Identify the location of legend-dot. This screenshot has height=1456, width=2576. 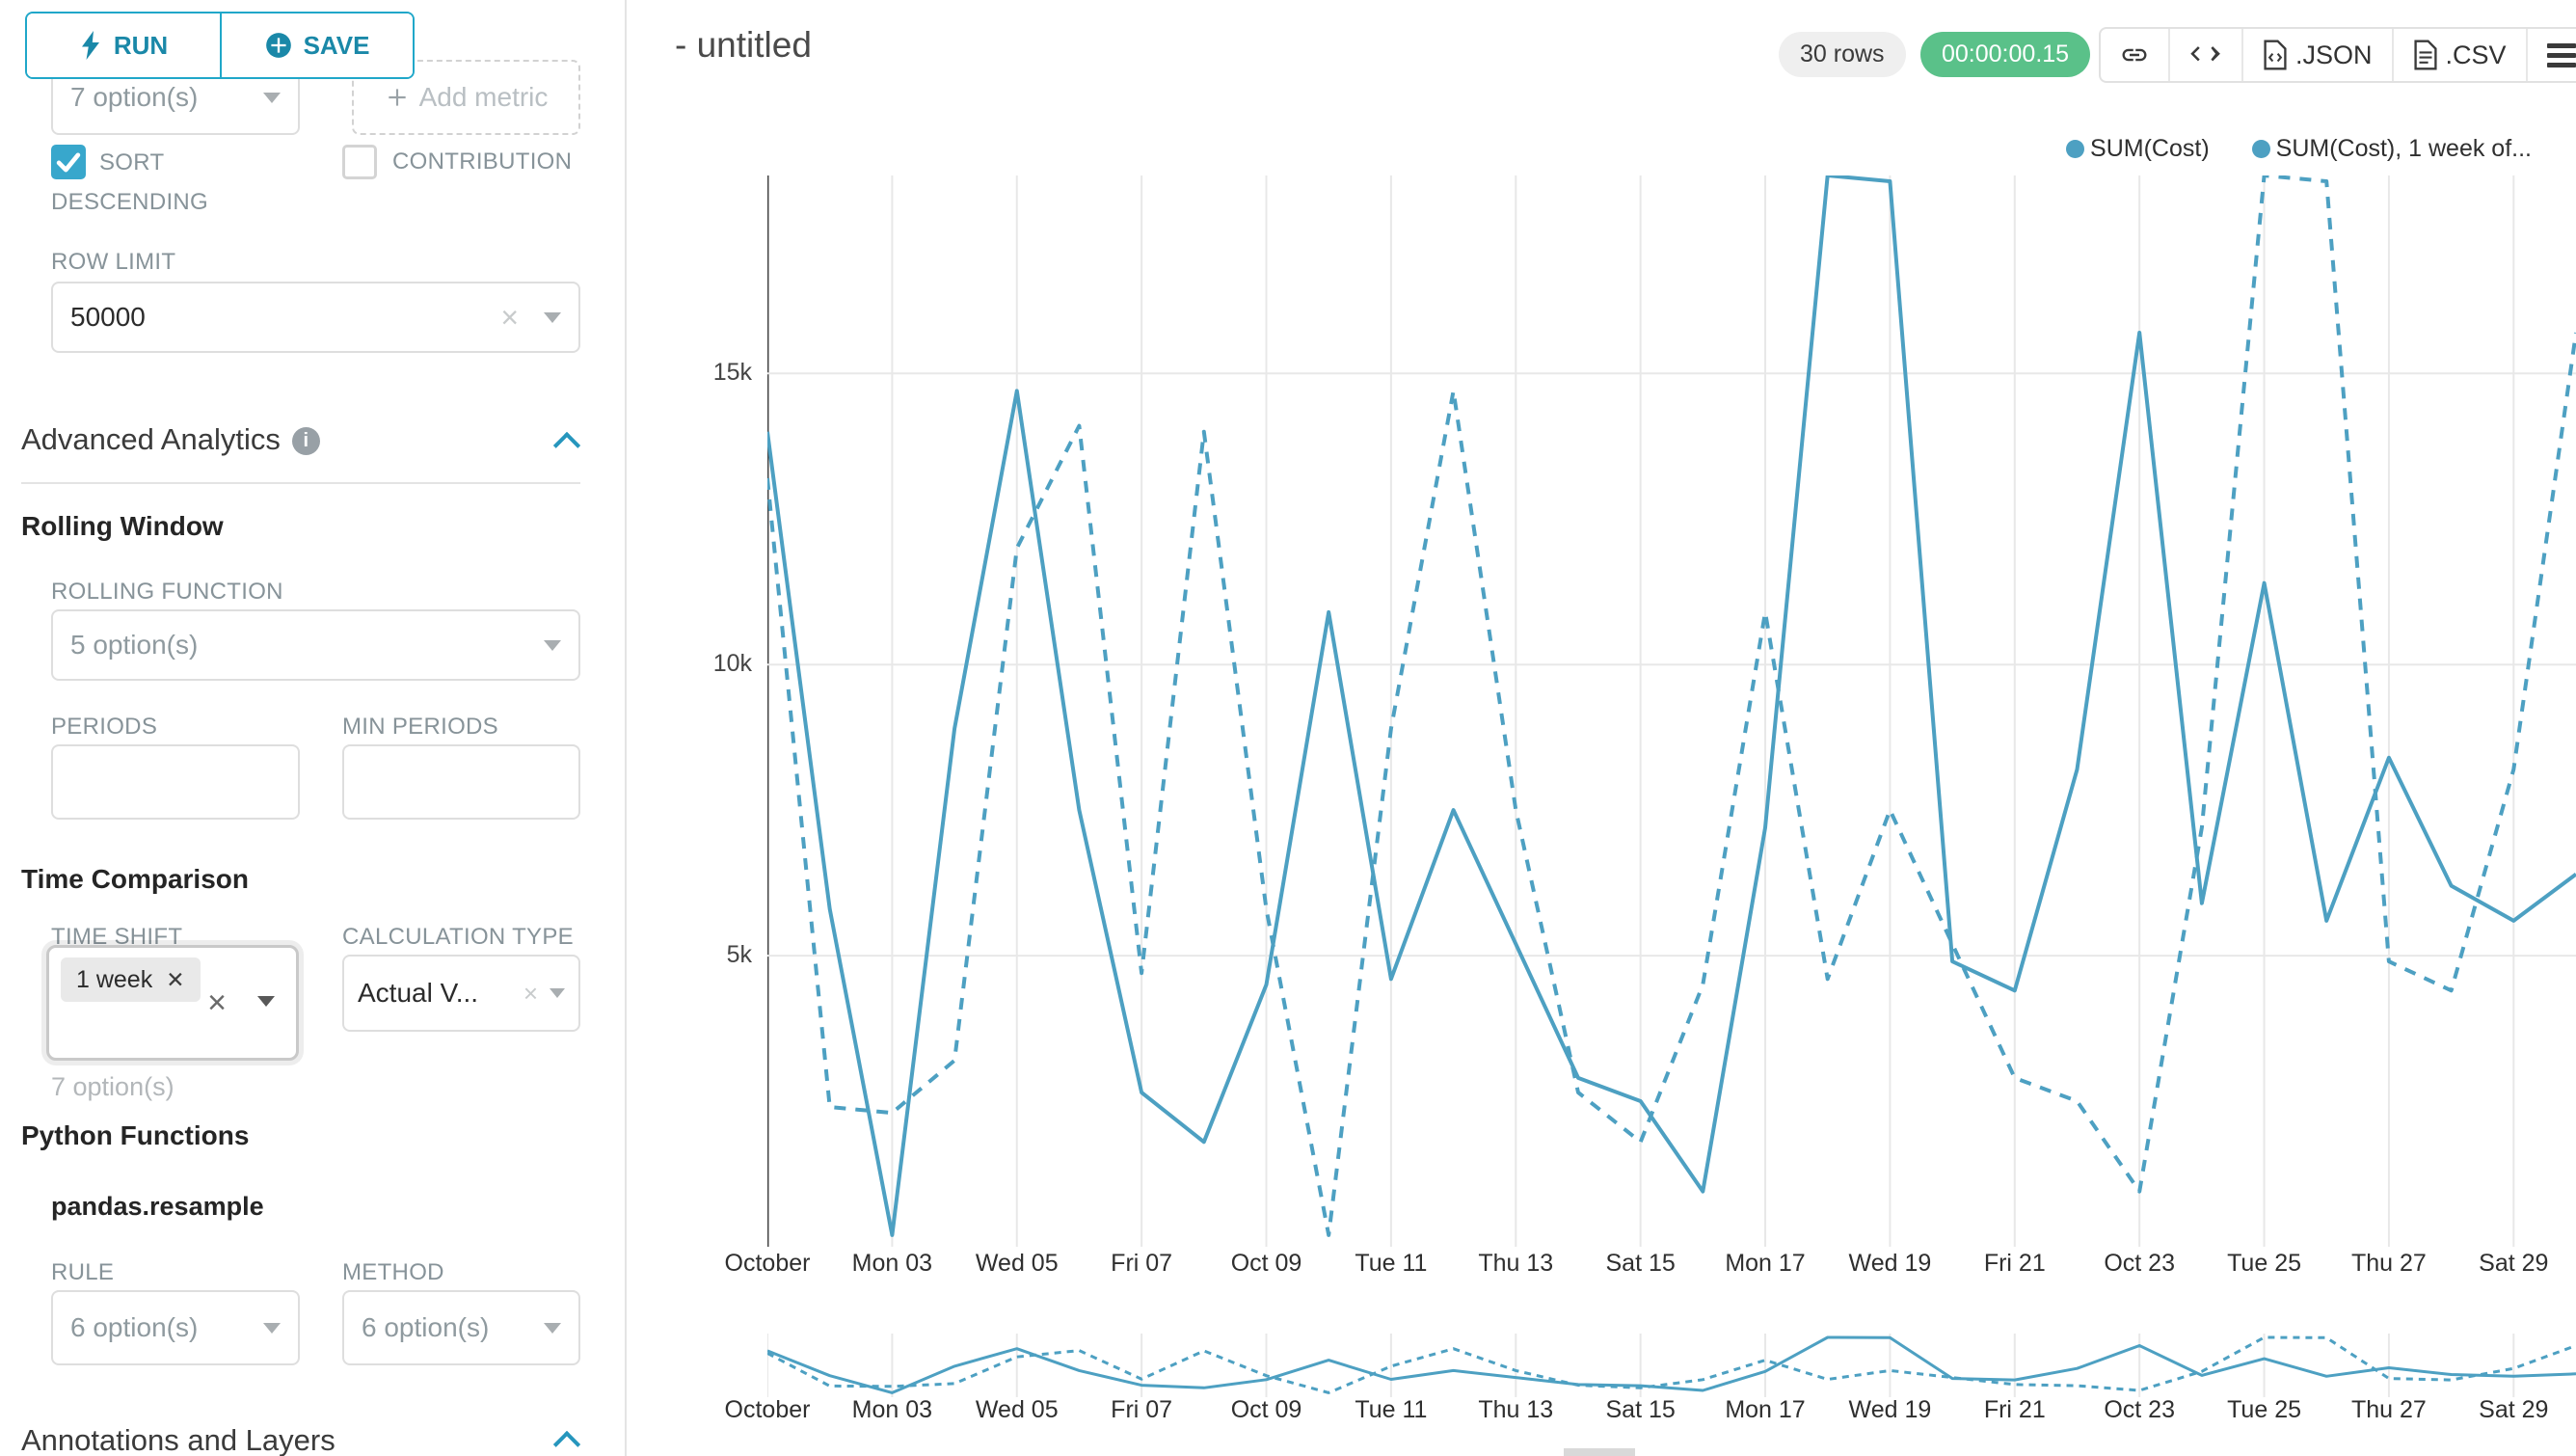
(2075, 149).